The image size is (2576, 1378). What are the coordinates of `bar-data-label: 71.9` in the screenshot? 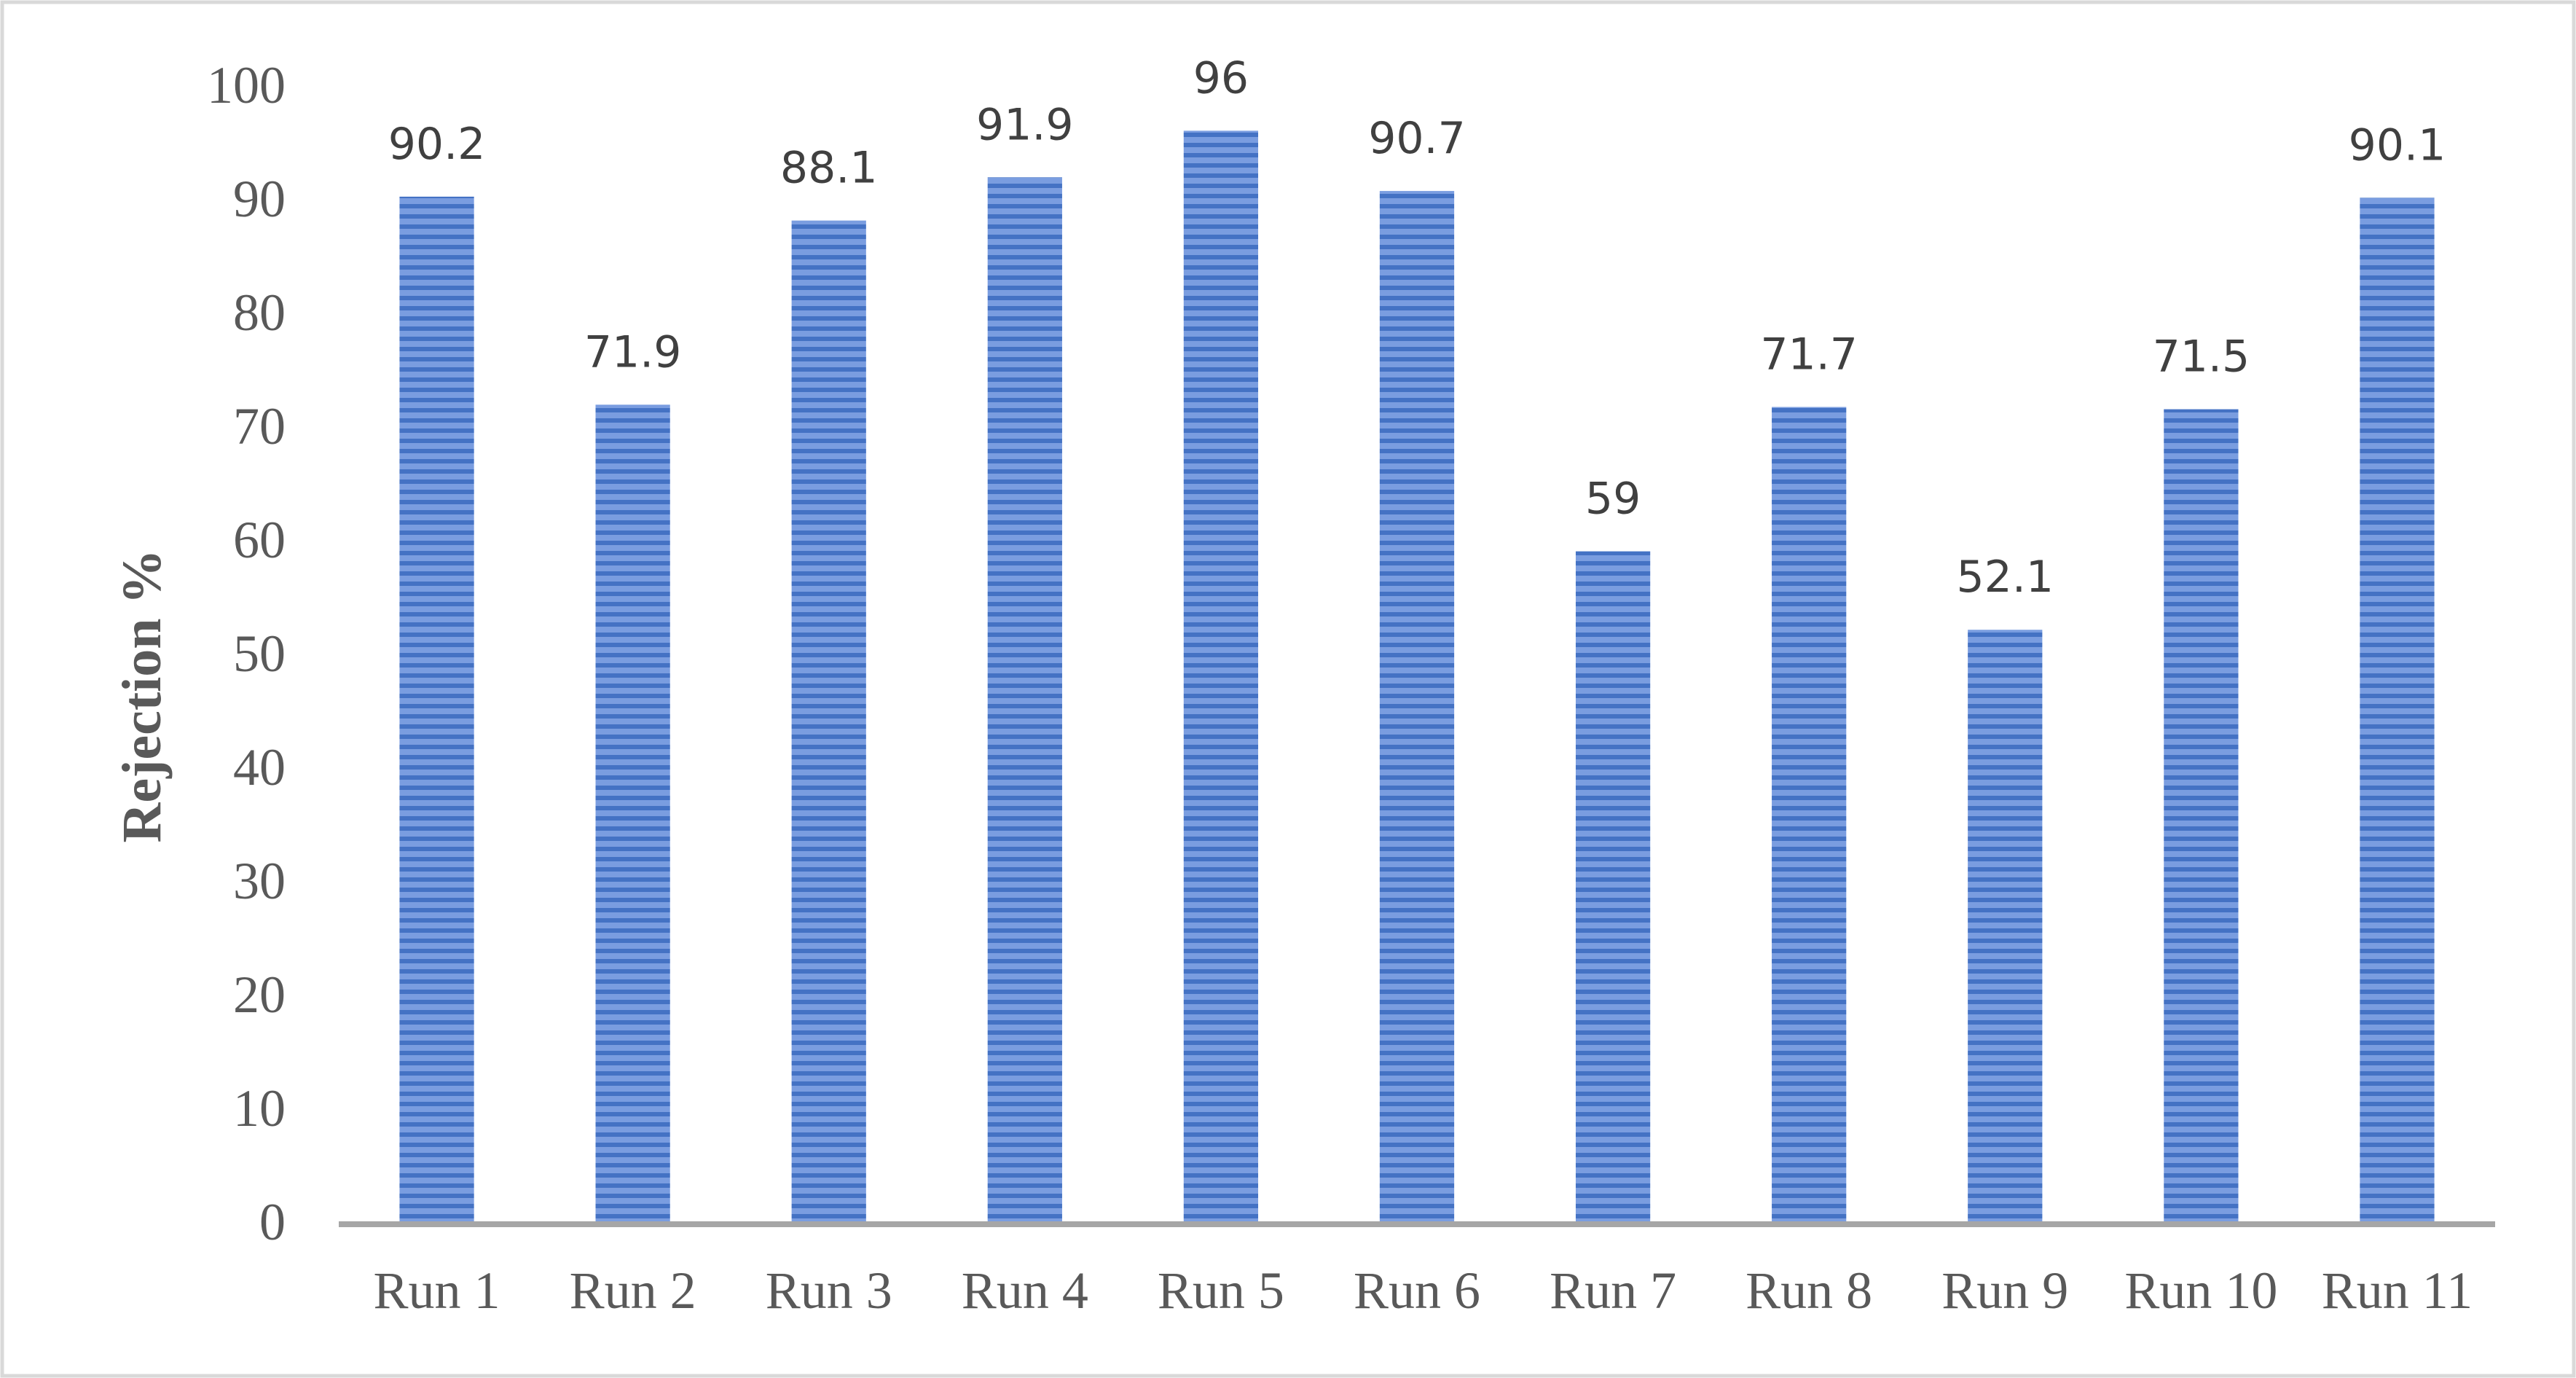 It's located at (633, 351).